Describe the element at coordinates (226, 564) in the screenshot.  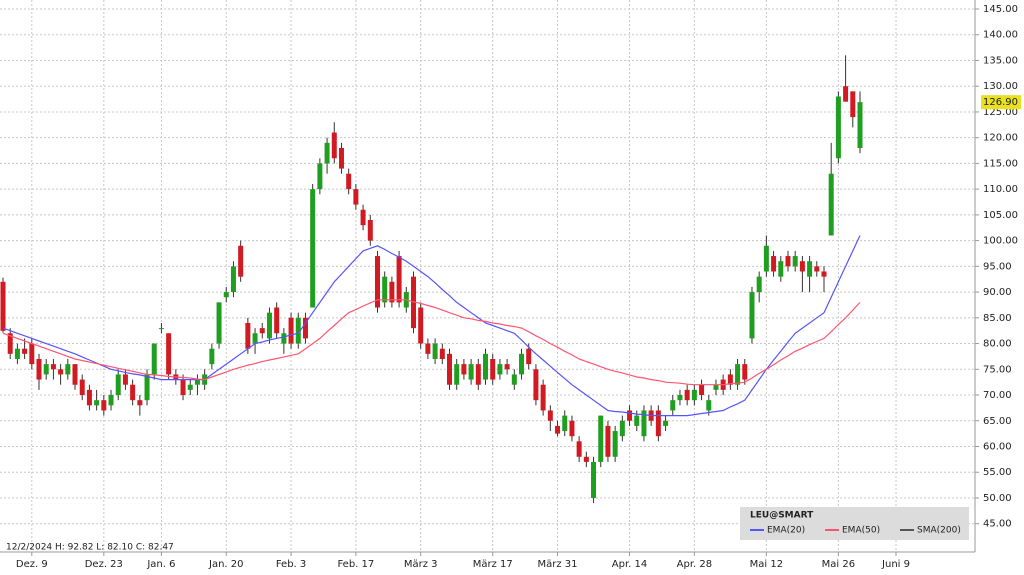
I see `x-tick-label: Jan. 20` at that location.